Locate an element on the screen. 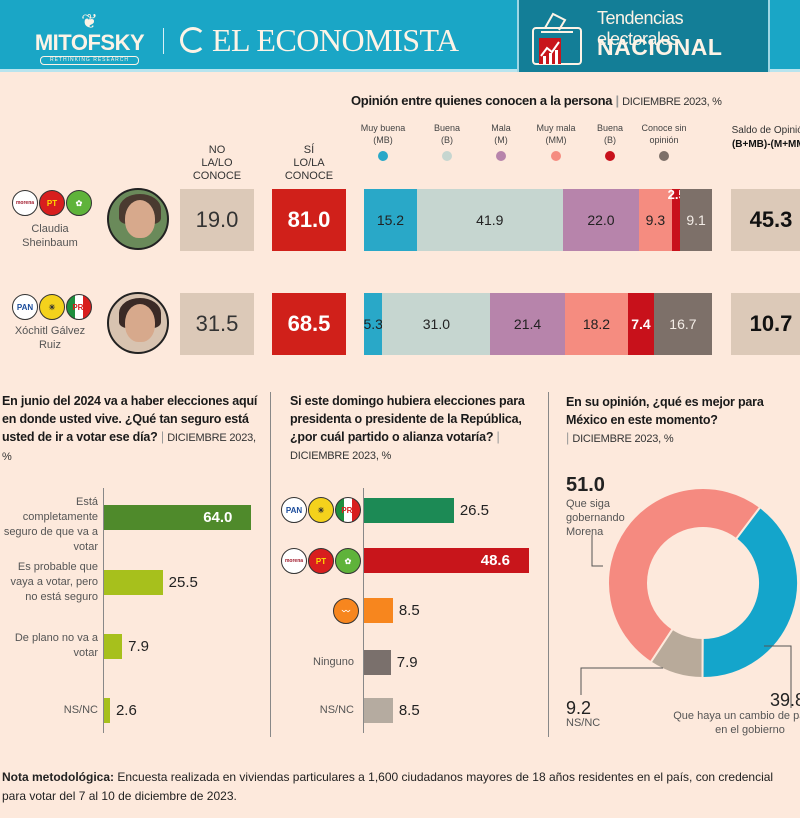 The image size is (800, 818). name-line2: Ruiz is located at coordinates (49, 345).